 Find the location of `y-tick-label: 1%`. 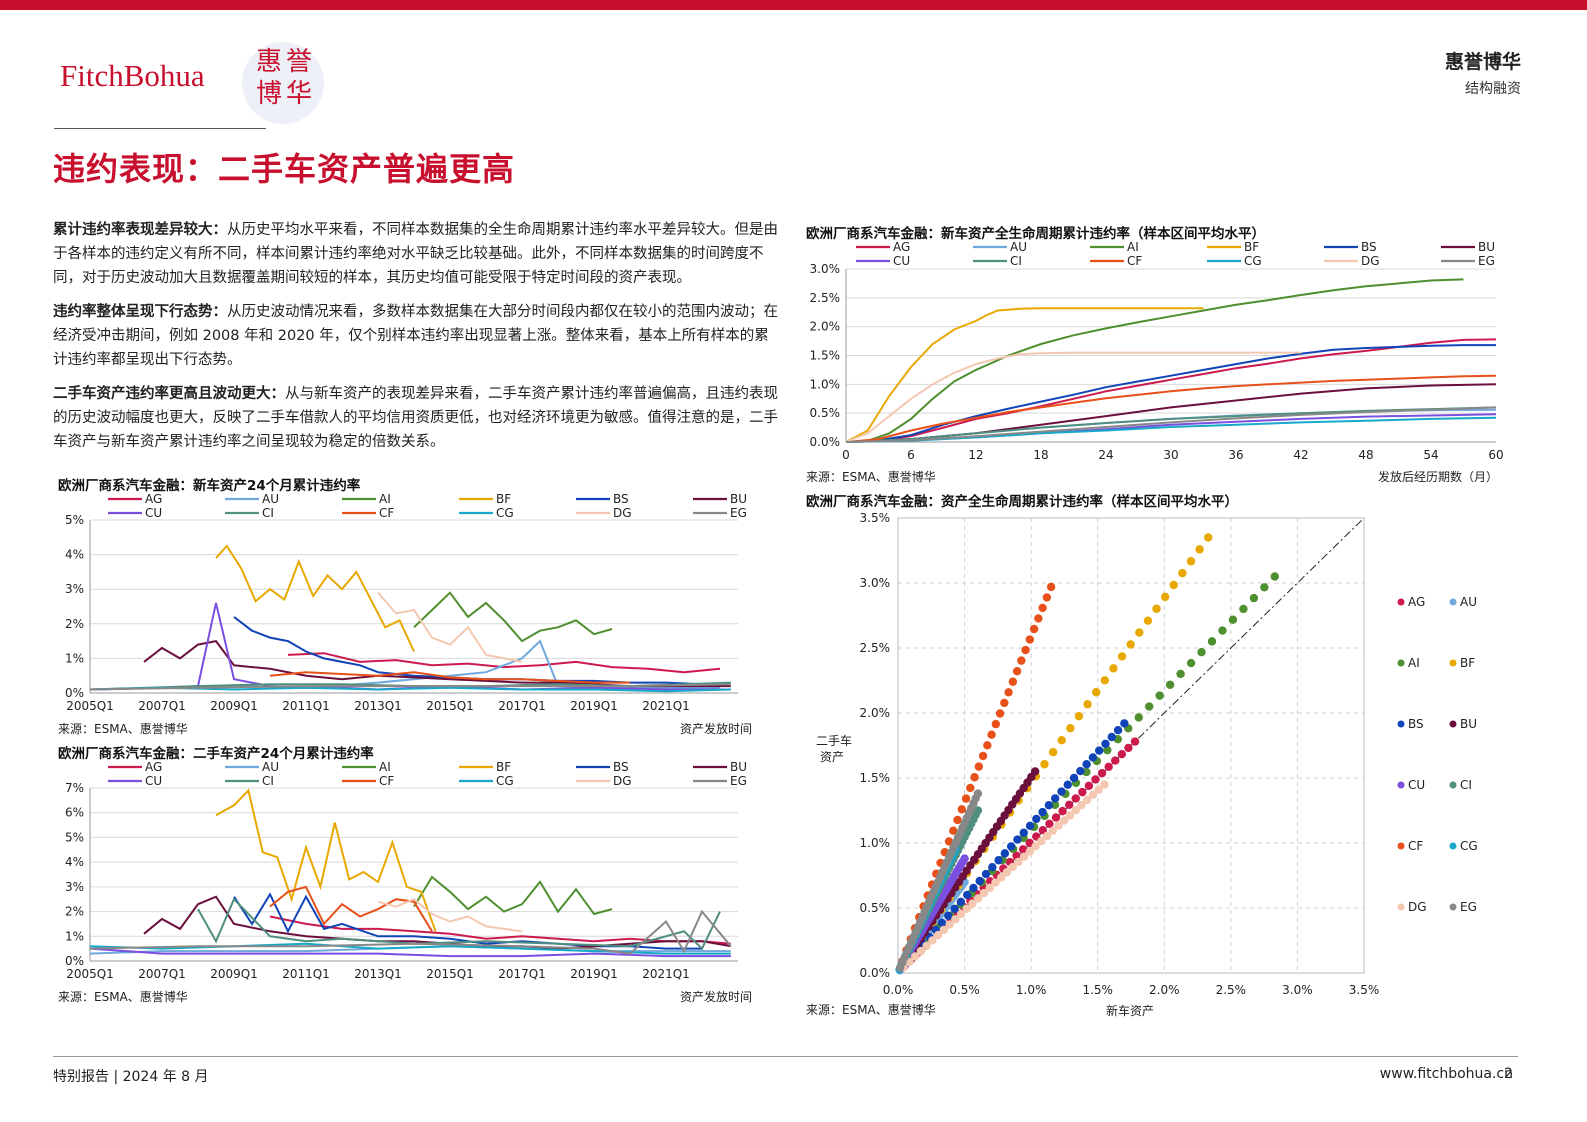

y-tick-label: 1% is located at coordinates (74, 658).